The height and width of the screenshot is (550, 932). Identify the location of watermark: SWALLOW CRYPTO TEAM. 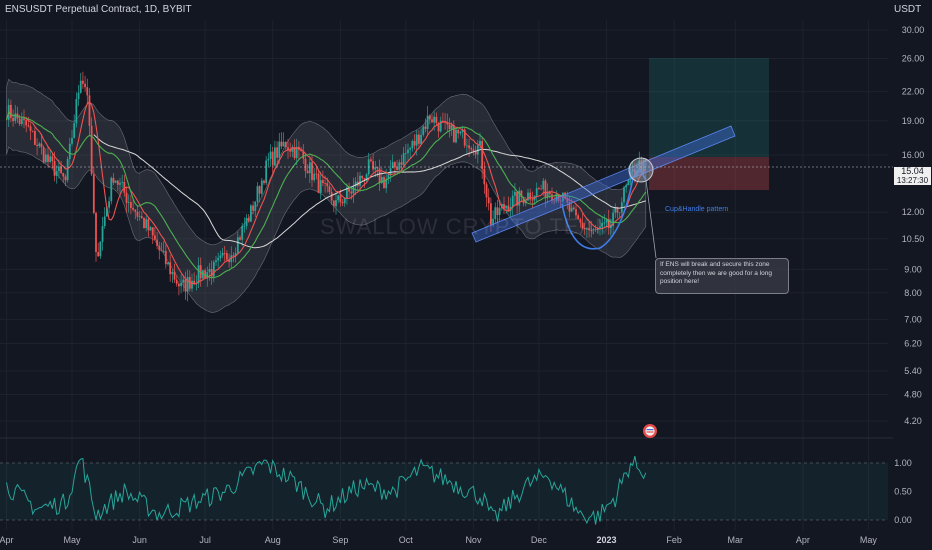
(467, 226).